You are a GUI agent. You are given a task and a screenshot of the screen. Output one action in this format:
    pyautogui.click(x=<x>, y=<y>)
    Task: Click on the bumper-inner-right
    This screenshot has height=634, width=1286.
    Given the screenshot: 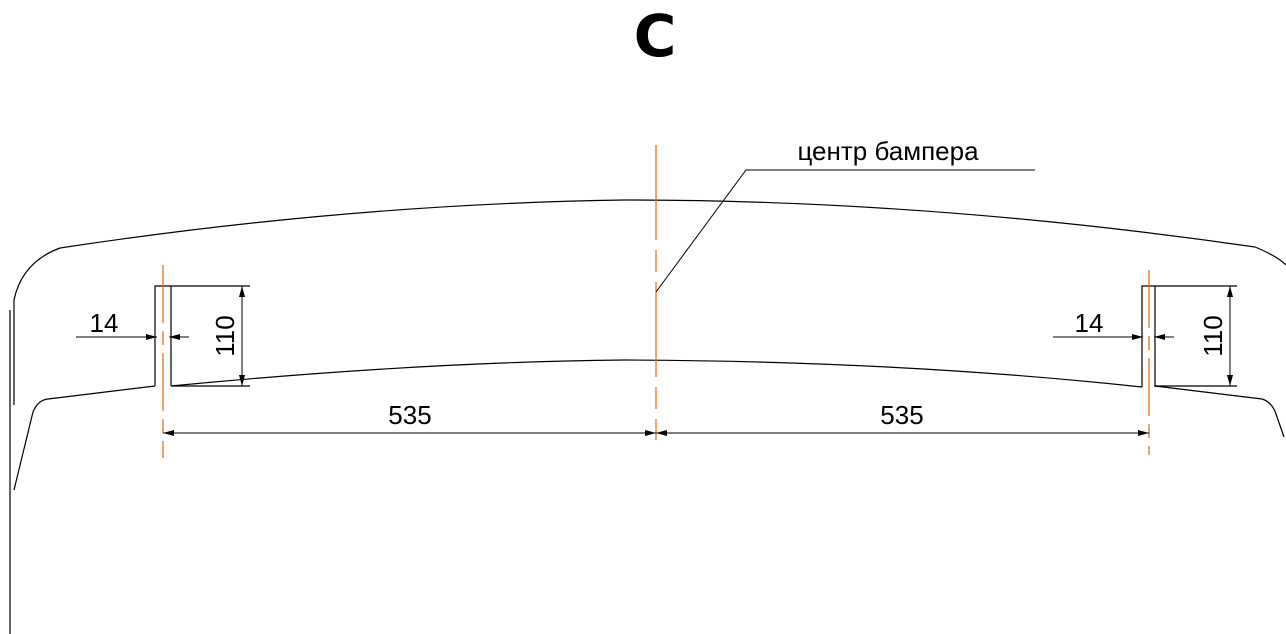 What is the action you would take?
    pyautogui.click(x=1219, y=411)
    